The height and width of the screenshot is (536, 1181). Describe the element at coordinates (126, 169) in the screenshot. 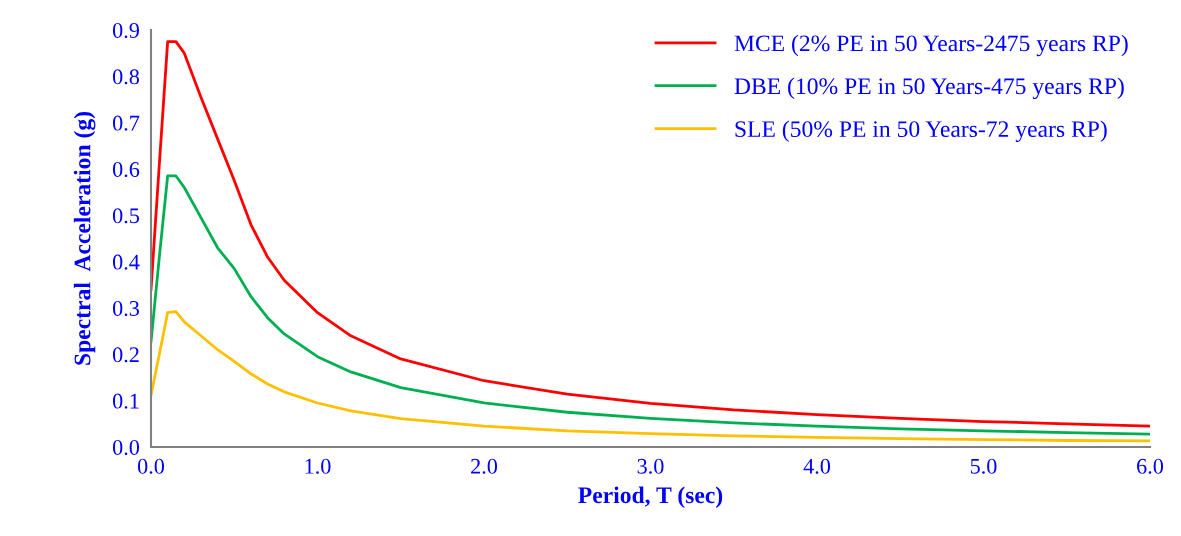

I see `y-tick-label: 0.6` at that location.